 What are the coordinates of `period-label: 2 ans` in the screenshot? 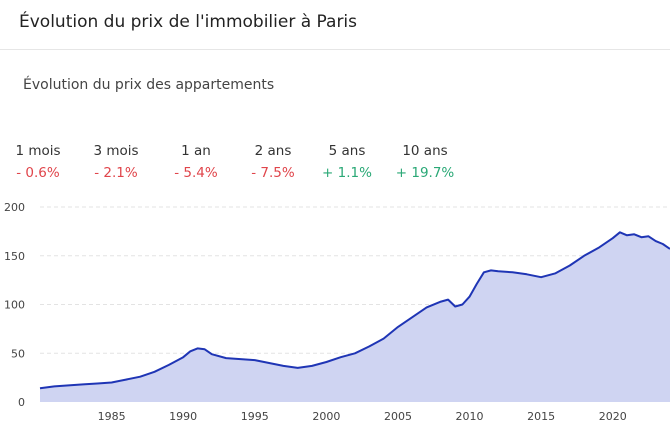 It's located at (273, 151).